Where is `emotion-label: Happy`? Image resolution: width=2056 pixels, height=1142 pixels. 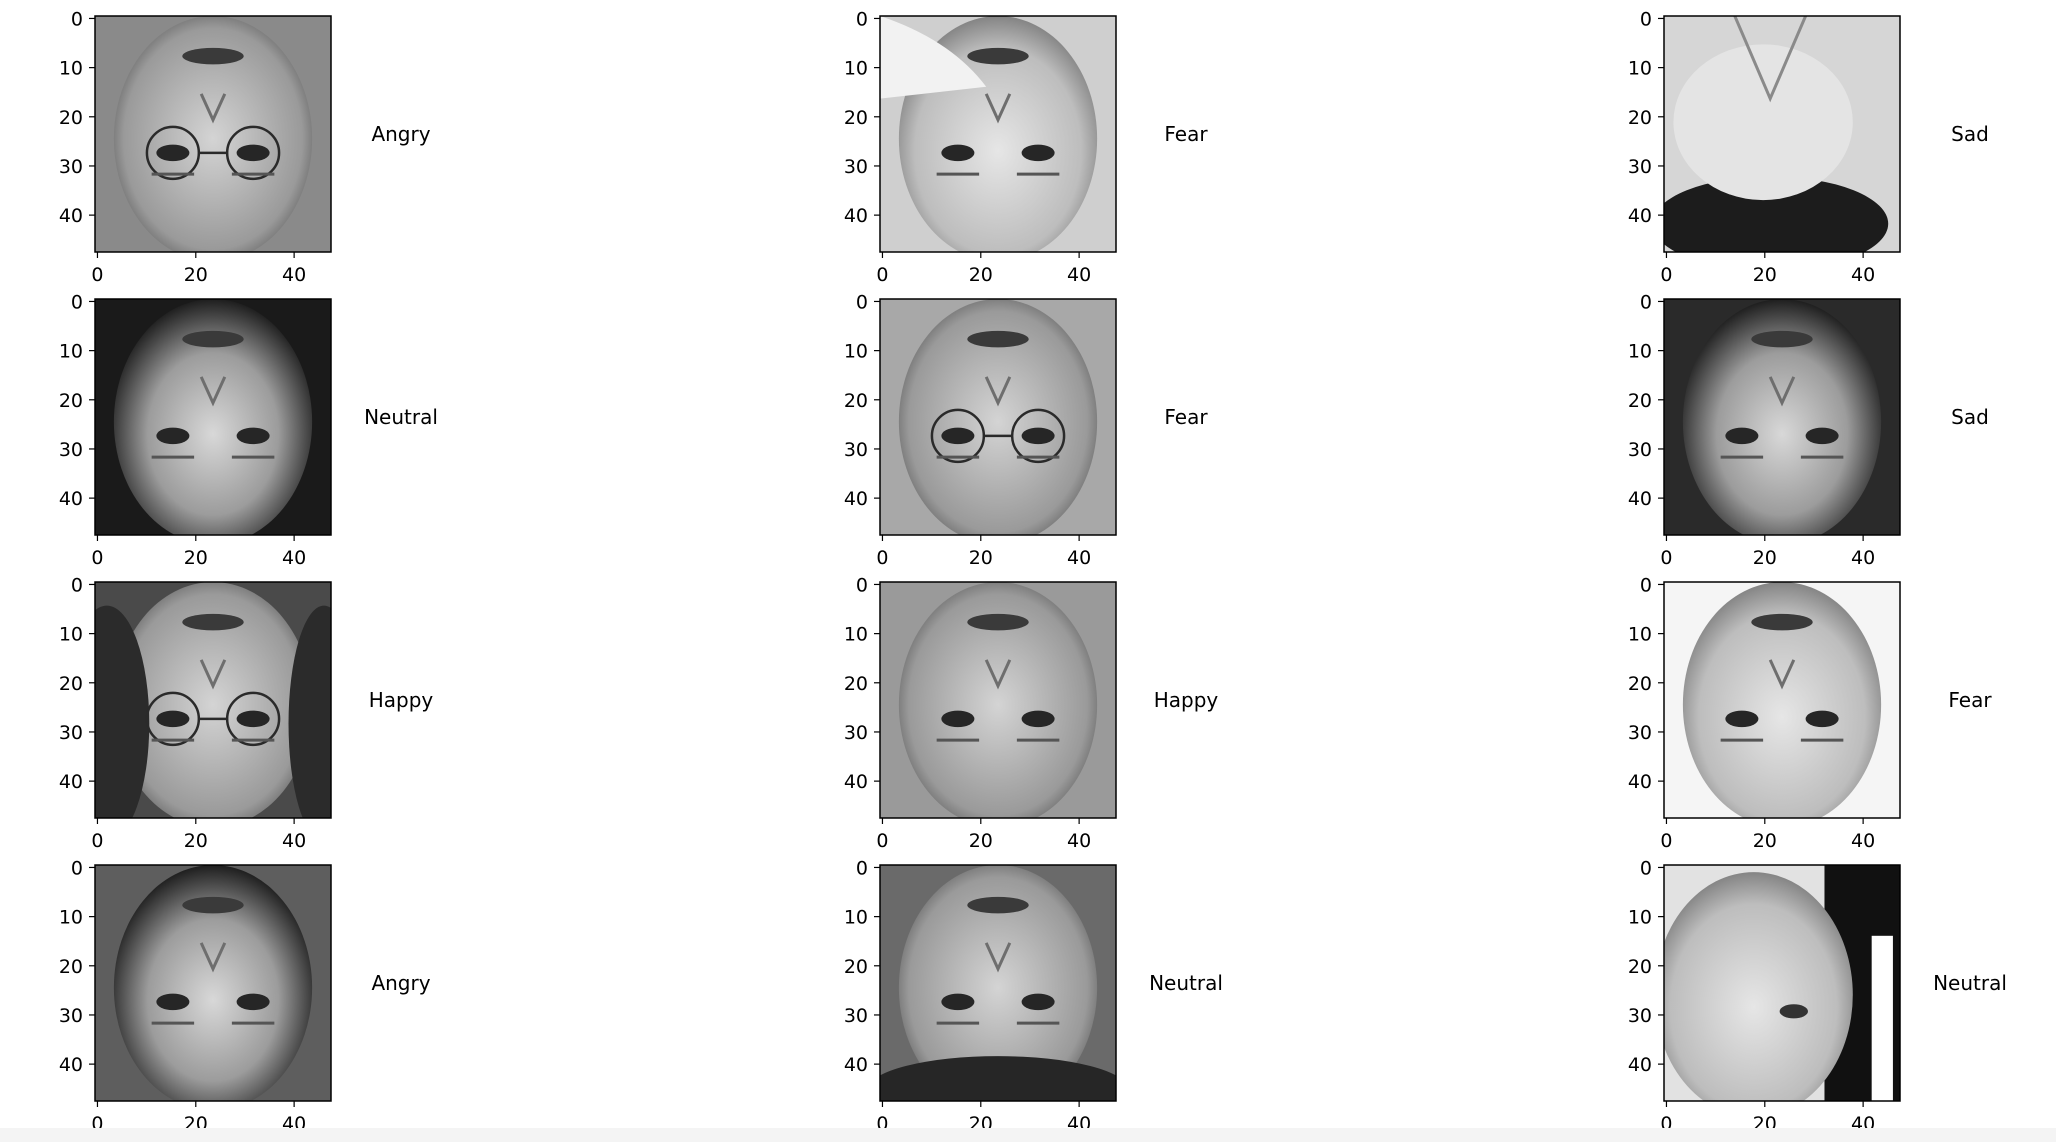 emotion-label: Happy is located at coordinates (1186, 700).